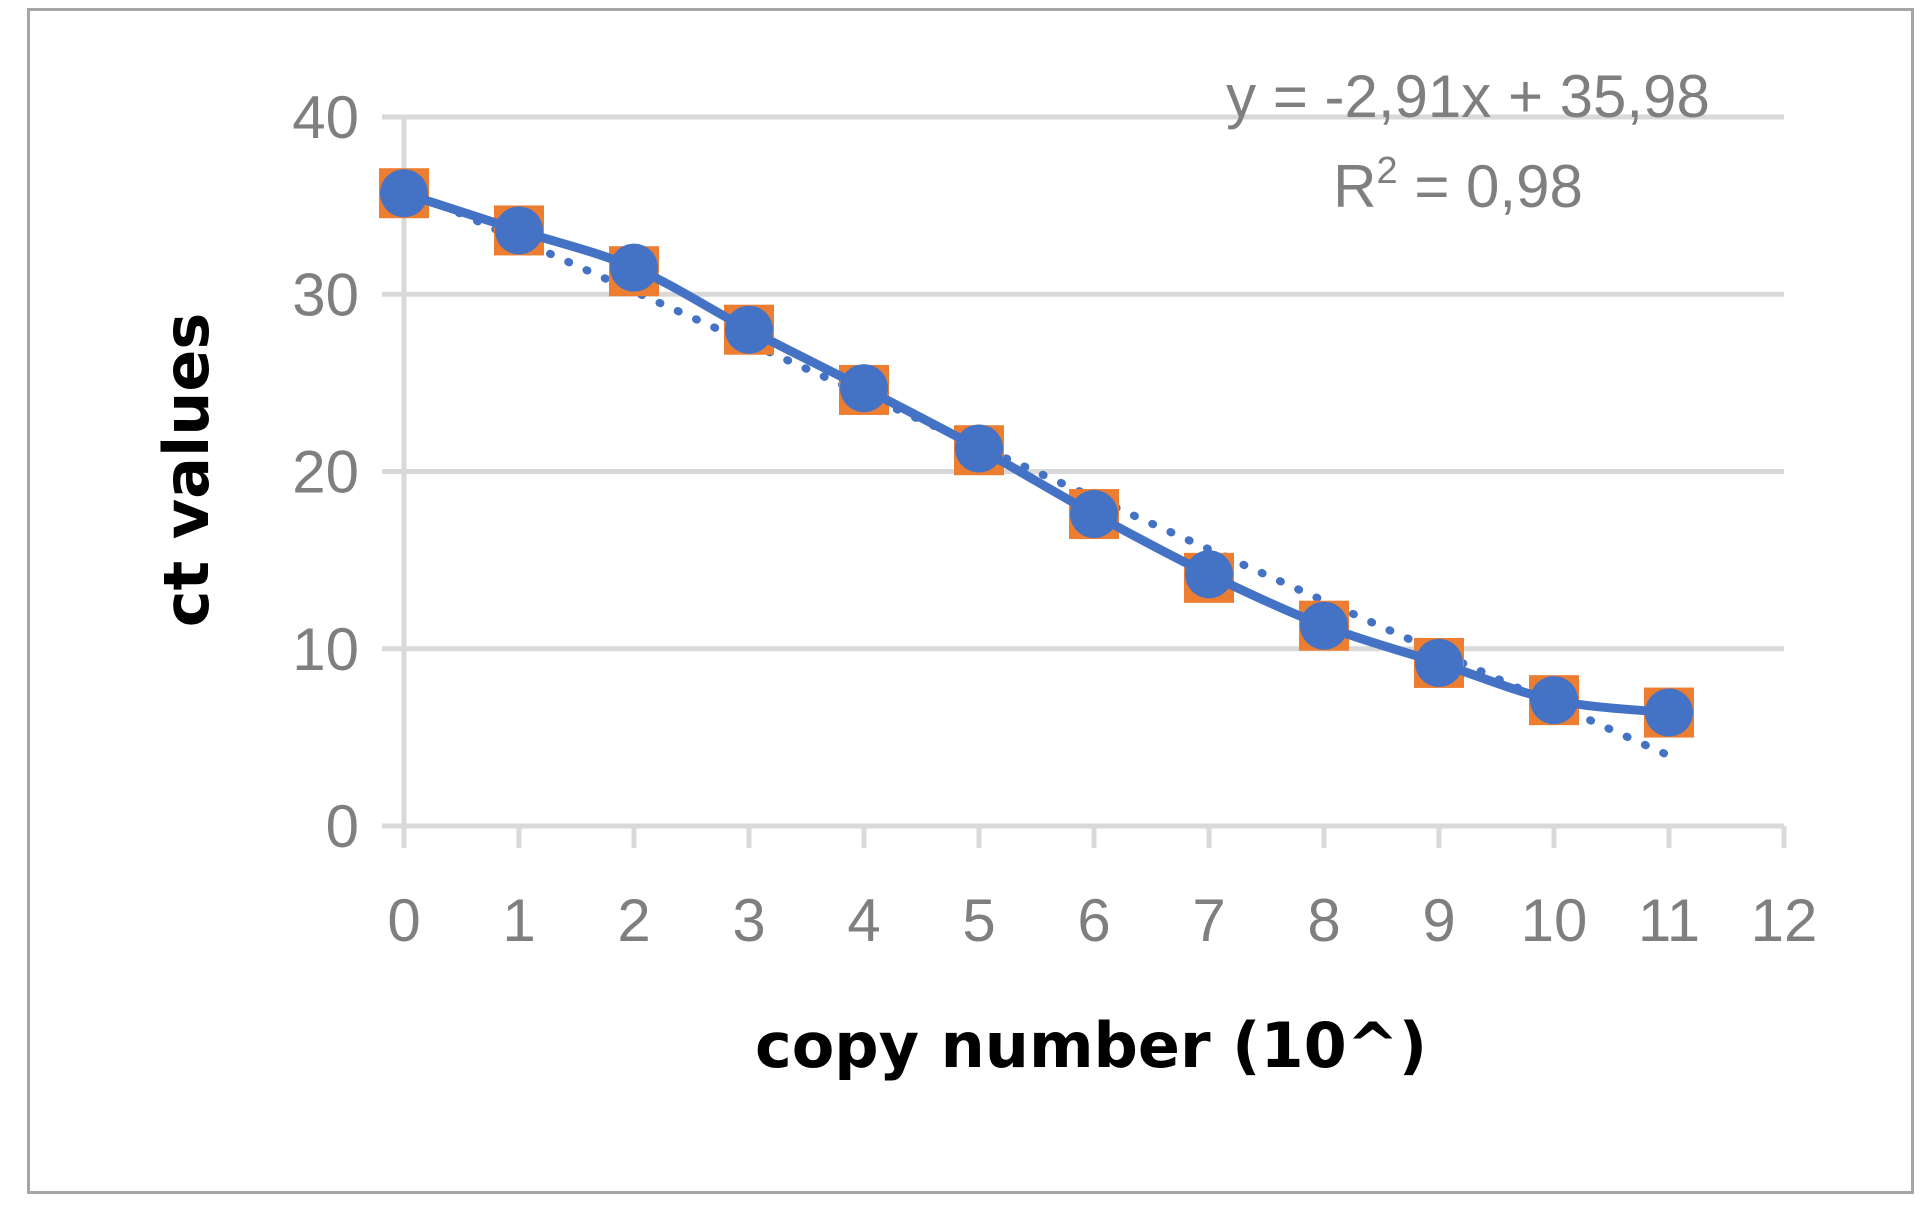 The width and height of the screenshot is (1931, 1219). What do you see at coordinates (186, 470) in the screenshot?
I see `y-axis-title: ct values` at bounding box center [186, 470].